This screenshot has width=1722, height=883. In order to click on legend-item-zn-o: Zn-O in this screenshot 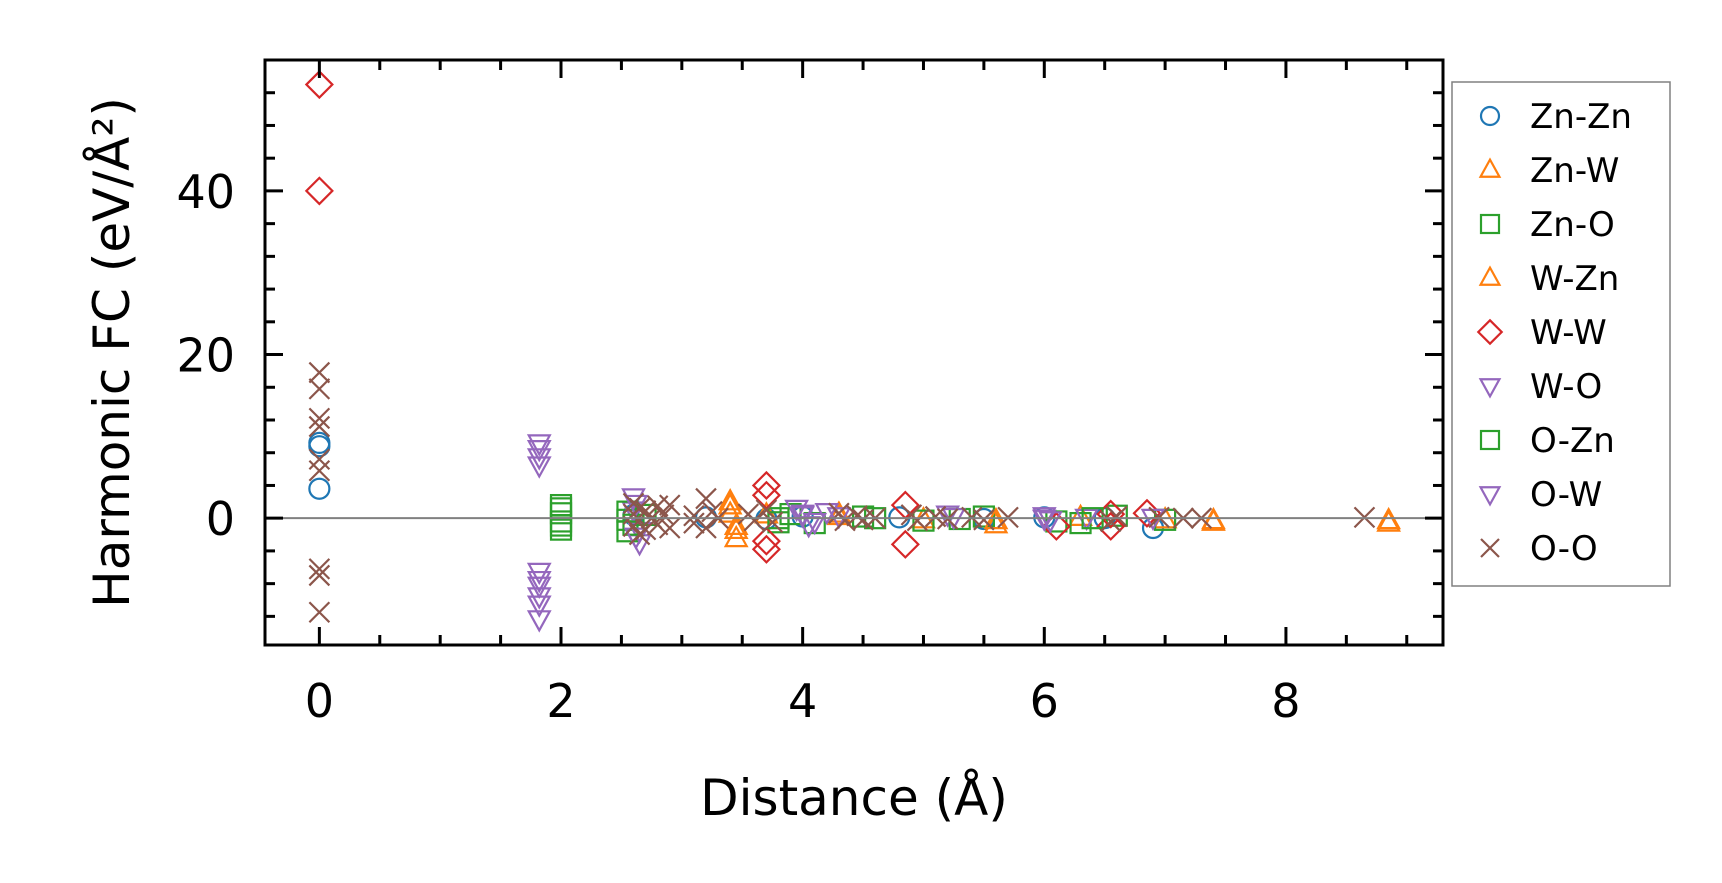, I will do `click(1547, 225)`.